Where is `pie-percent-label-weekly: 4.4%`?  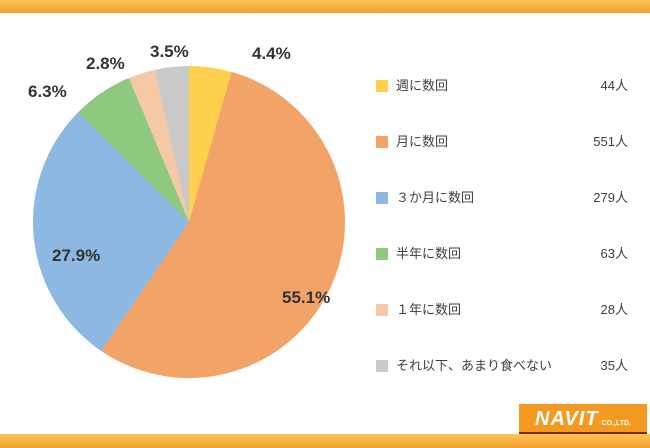 pie-percent-label-weekly: 4.4% is located at coordinates (271, 53).